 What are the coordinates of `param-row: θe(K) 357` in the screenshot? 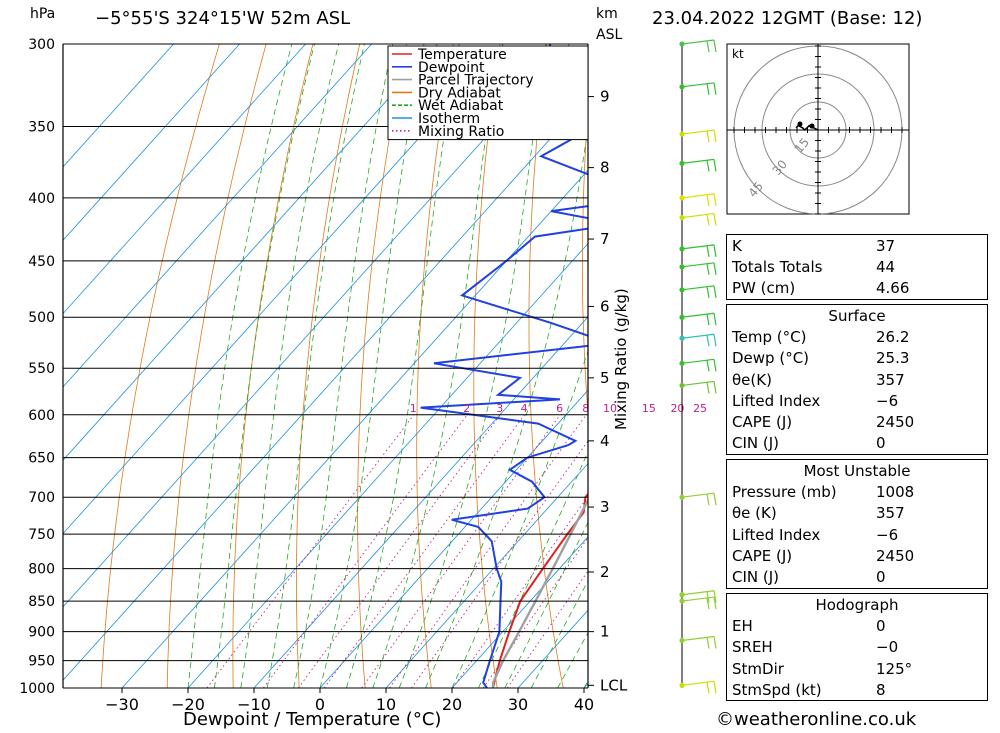 It's located at (857, 379).